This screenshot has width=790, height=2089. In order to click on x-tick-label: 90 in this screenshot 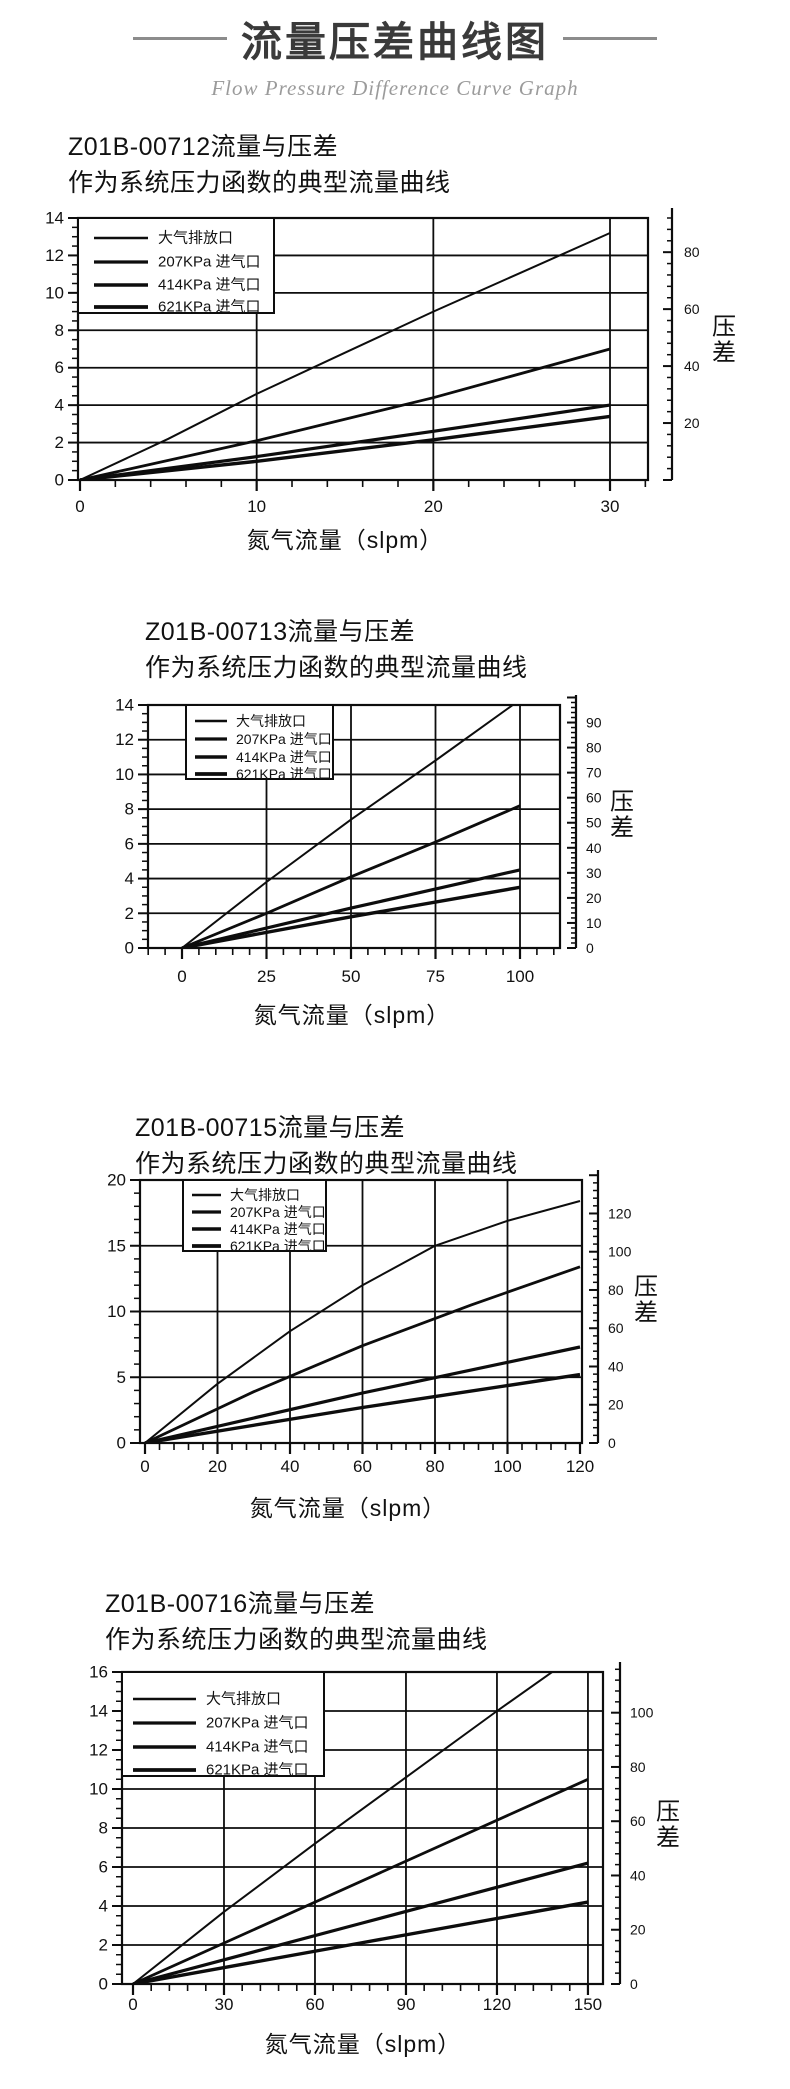, I will do `click(406, 2004)`.